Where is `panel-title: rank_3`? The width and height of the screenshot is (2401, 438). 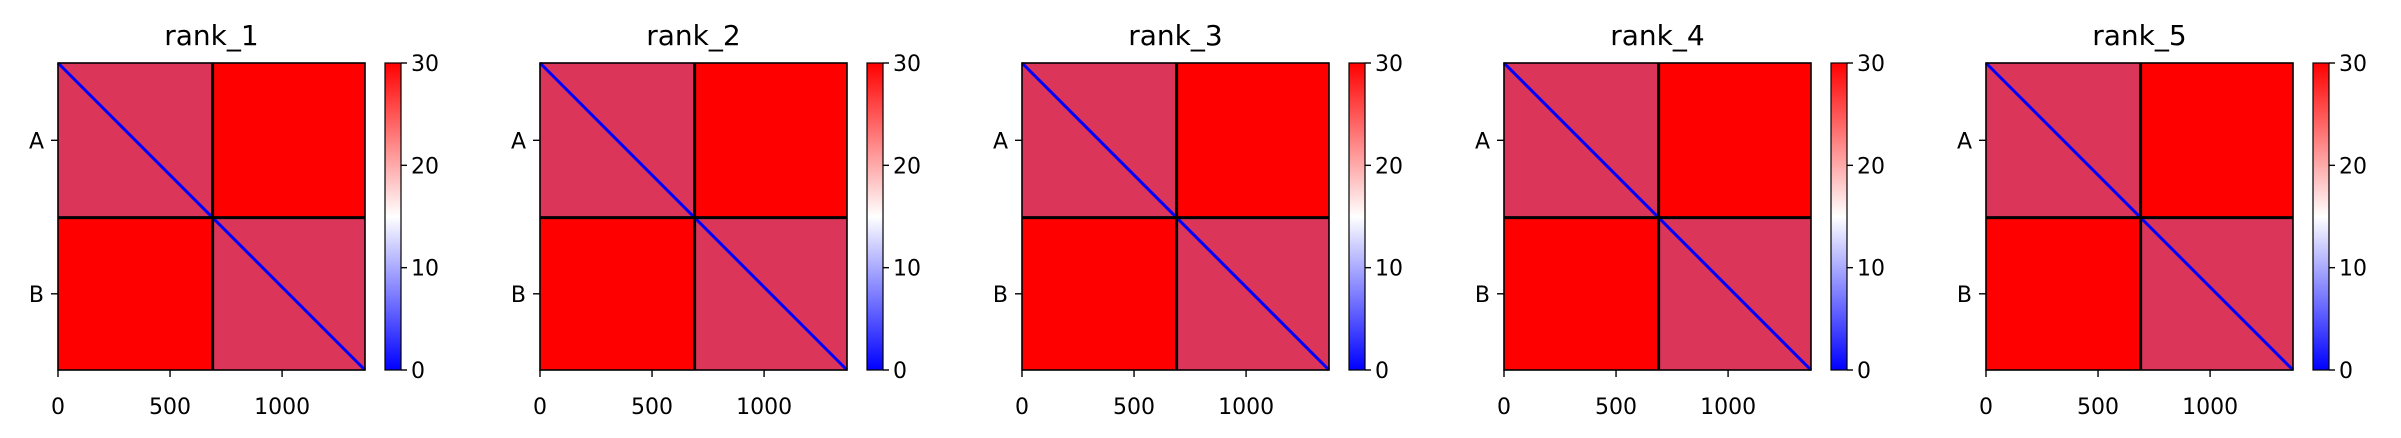
panel-title: rank_3 is located at coordinates (1175, 35).